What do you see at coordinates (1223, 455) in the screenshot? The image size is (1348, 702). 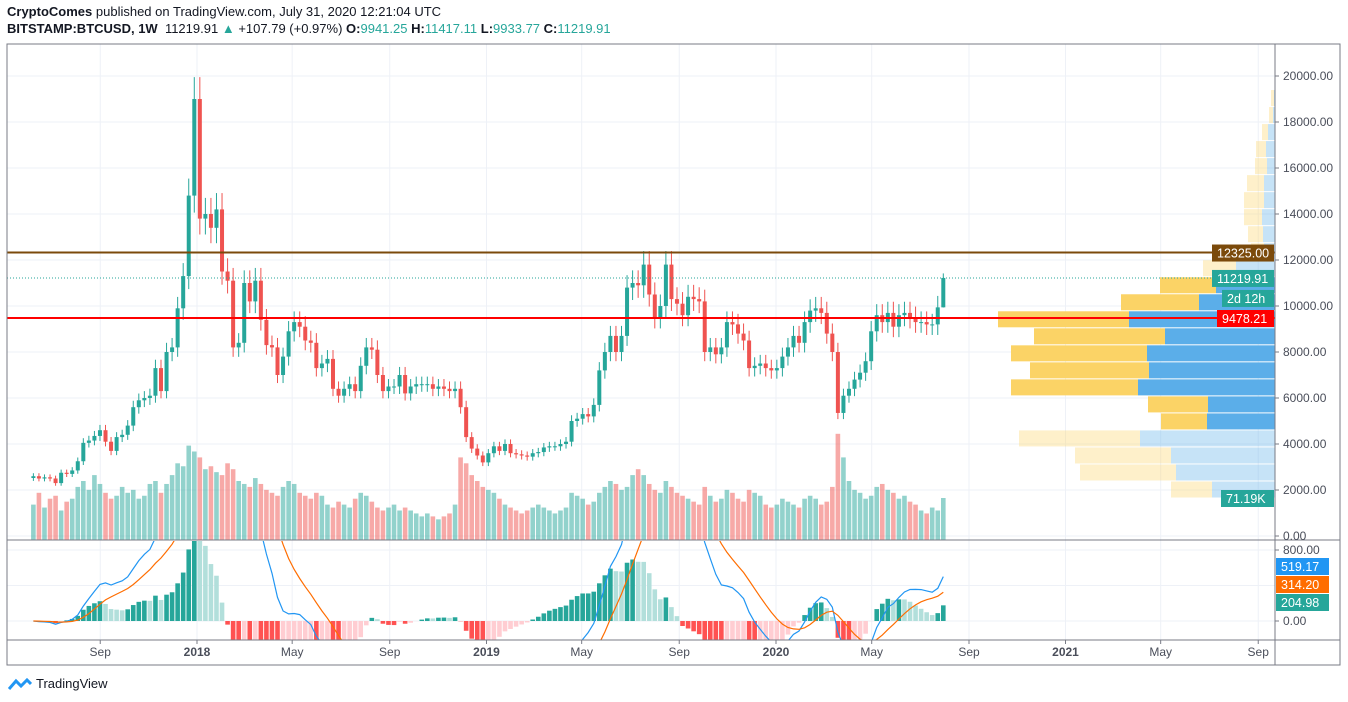 I see `profile-up-bar` at bounding box center [1223, 455].